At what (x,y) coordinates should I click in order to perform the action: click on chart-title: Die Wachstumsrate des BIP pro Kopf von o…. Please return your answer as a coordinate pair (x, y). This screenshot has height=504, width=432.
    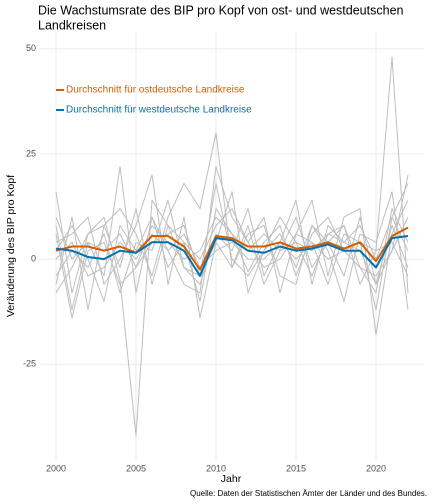
    Looking at the image, I should click on (221, 10).